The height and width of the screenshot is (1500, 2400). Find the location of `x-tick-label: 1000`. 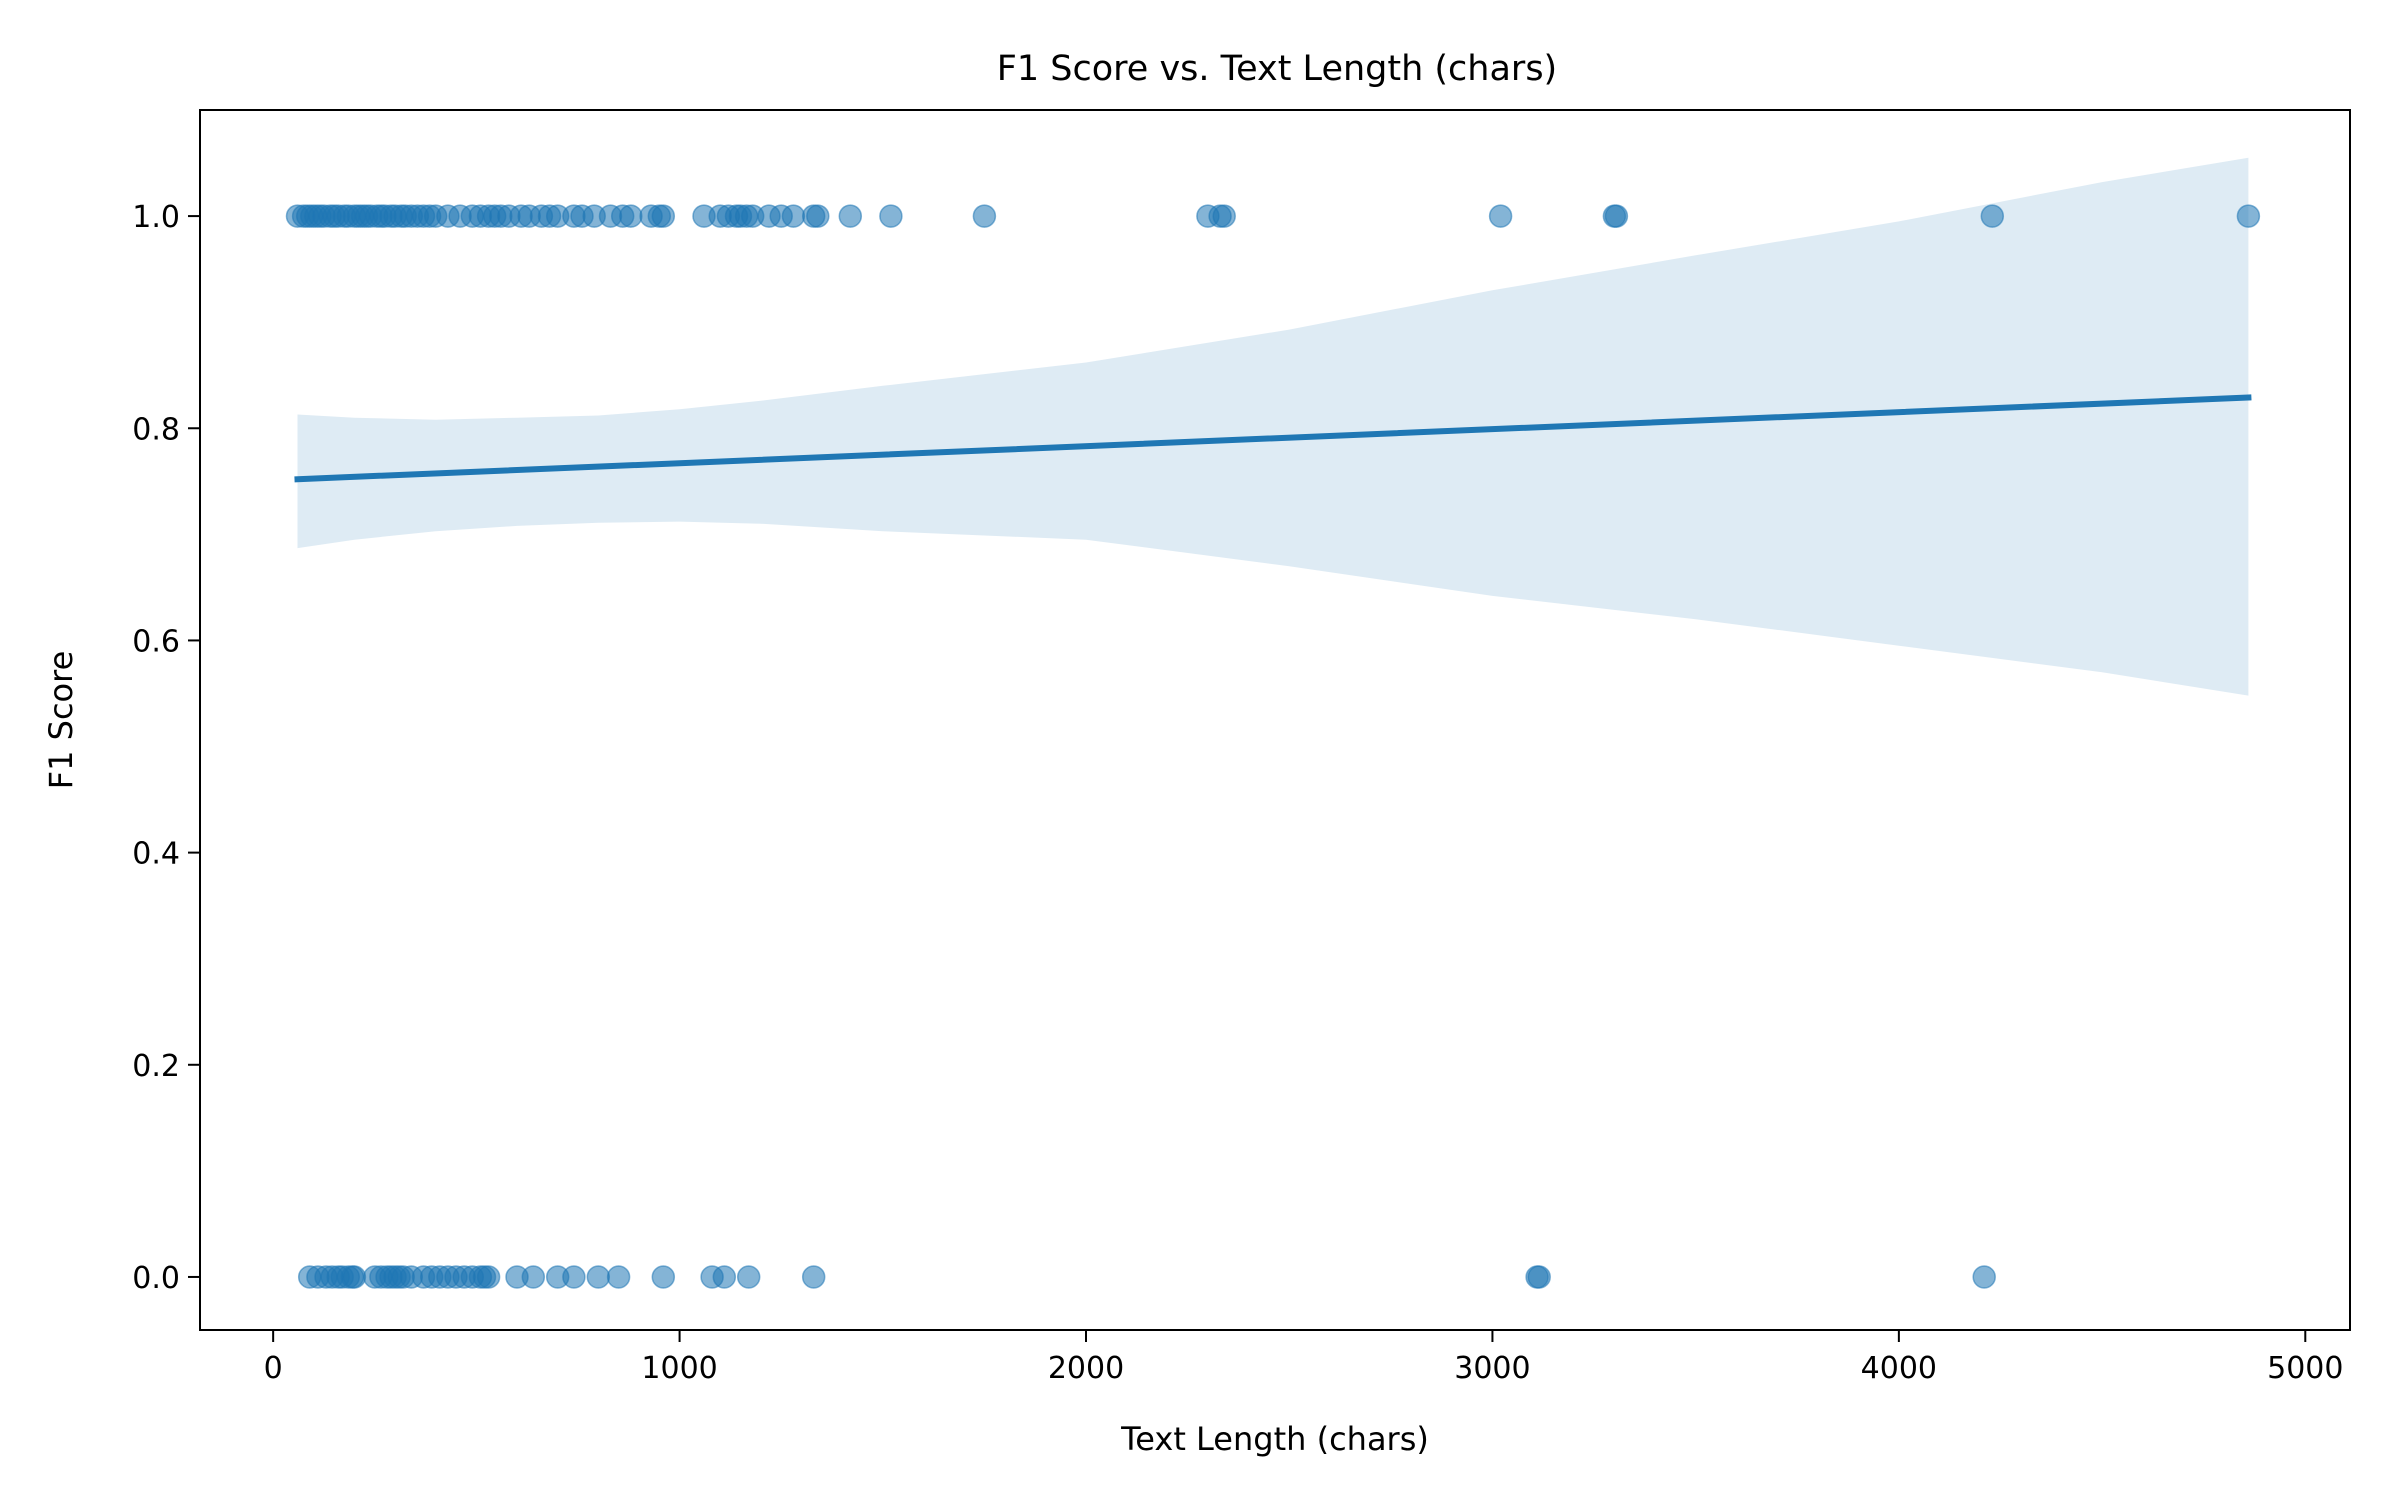

x-tick-label: 1000 is located at coordinates (679, 1368).